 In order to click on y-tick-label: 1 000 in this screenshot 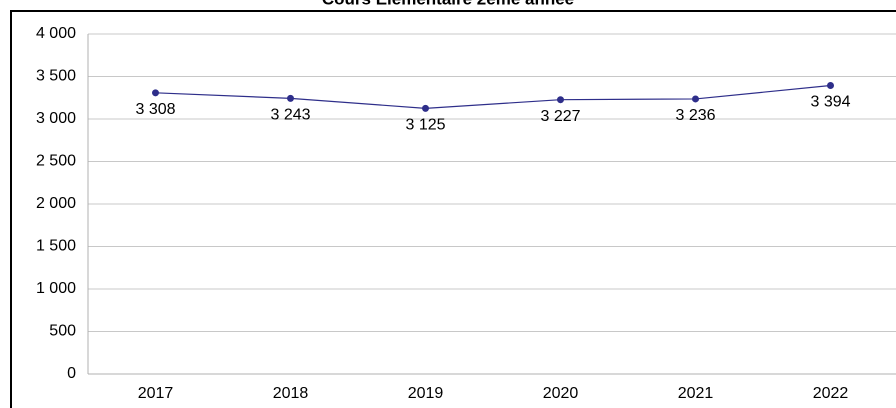, I will do `click(56, 288)`.